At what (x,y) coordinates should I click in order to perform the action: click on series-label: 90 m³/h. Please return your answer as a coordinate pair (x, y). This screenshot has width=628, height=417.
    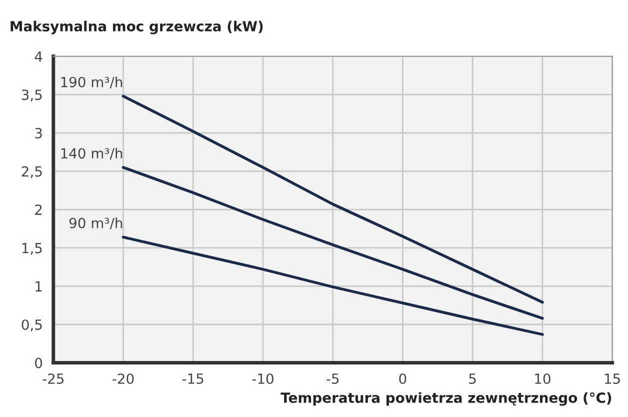
    Looking at the image, I should click on (95, 224).